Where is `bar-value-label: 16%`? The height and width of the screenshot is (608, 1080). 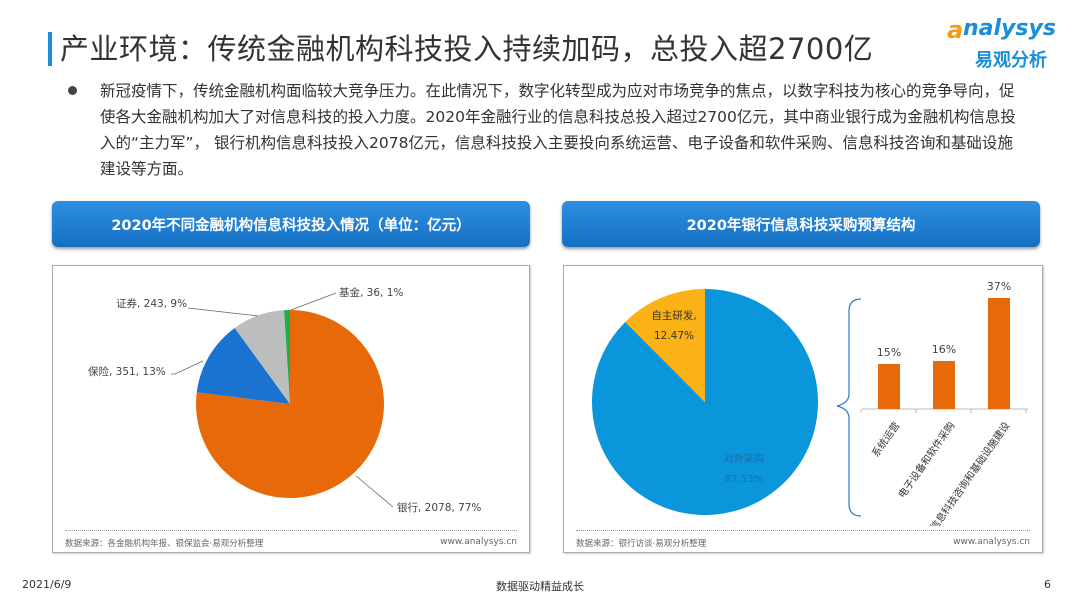
bar-value-label: 16% is located at coordinates (944, 349).